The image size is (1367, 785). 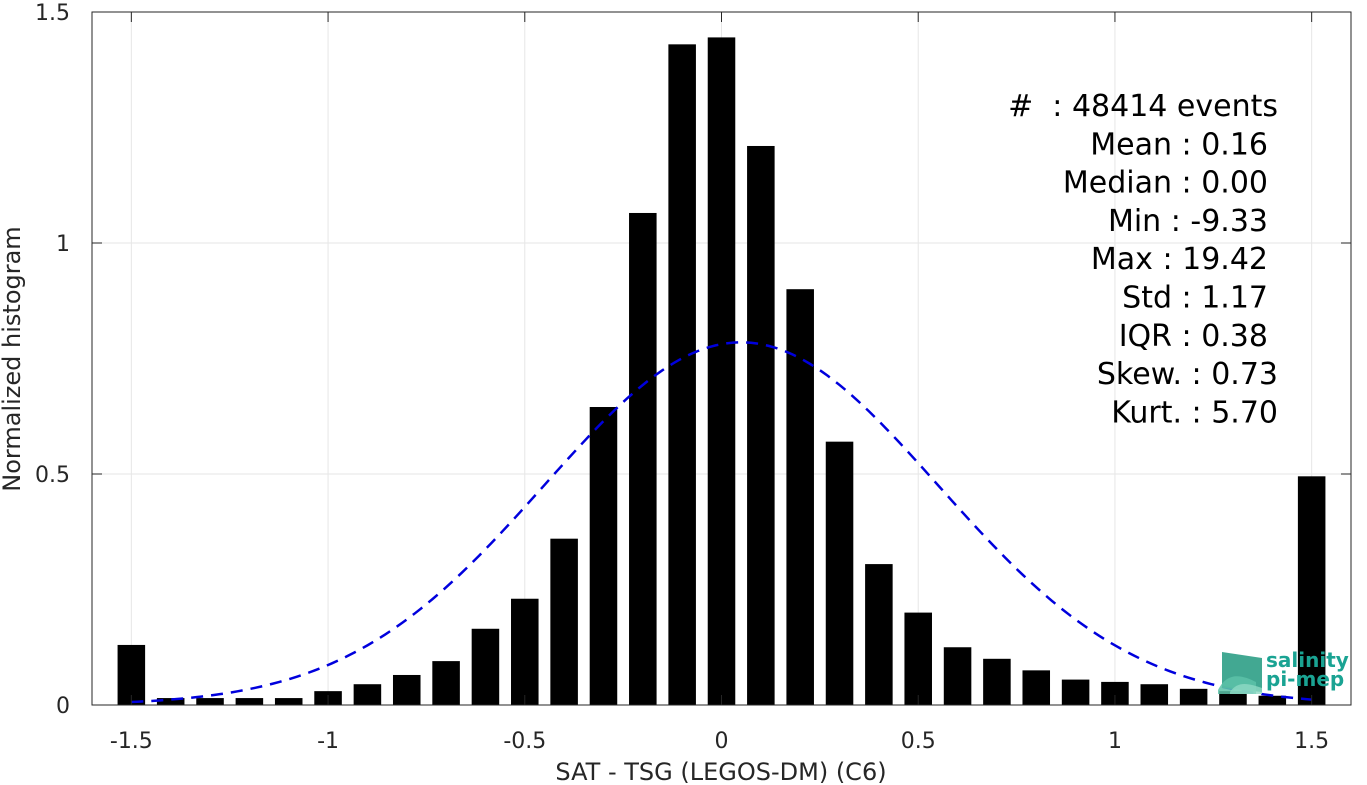 I want to click on x-tick-labels: -1.5 -1 -0.5 0 0.5 1 1.5, so click(x=719, y=741).